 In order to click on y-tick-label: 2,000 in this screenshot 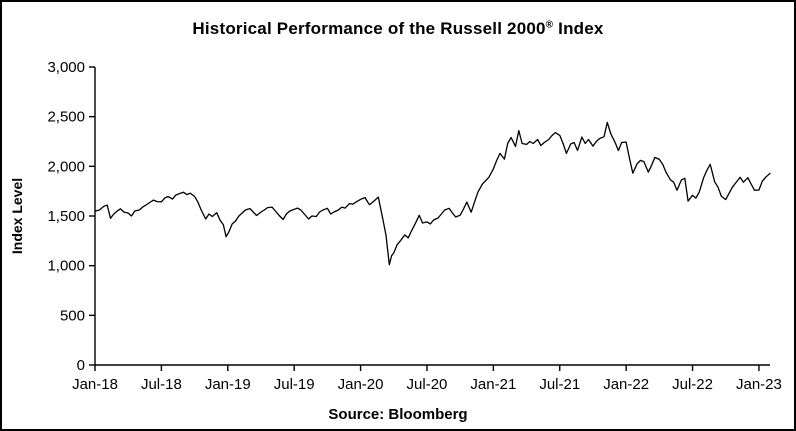, I will do `click(66, 166)`.